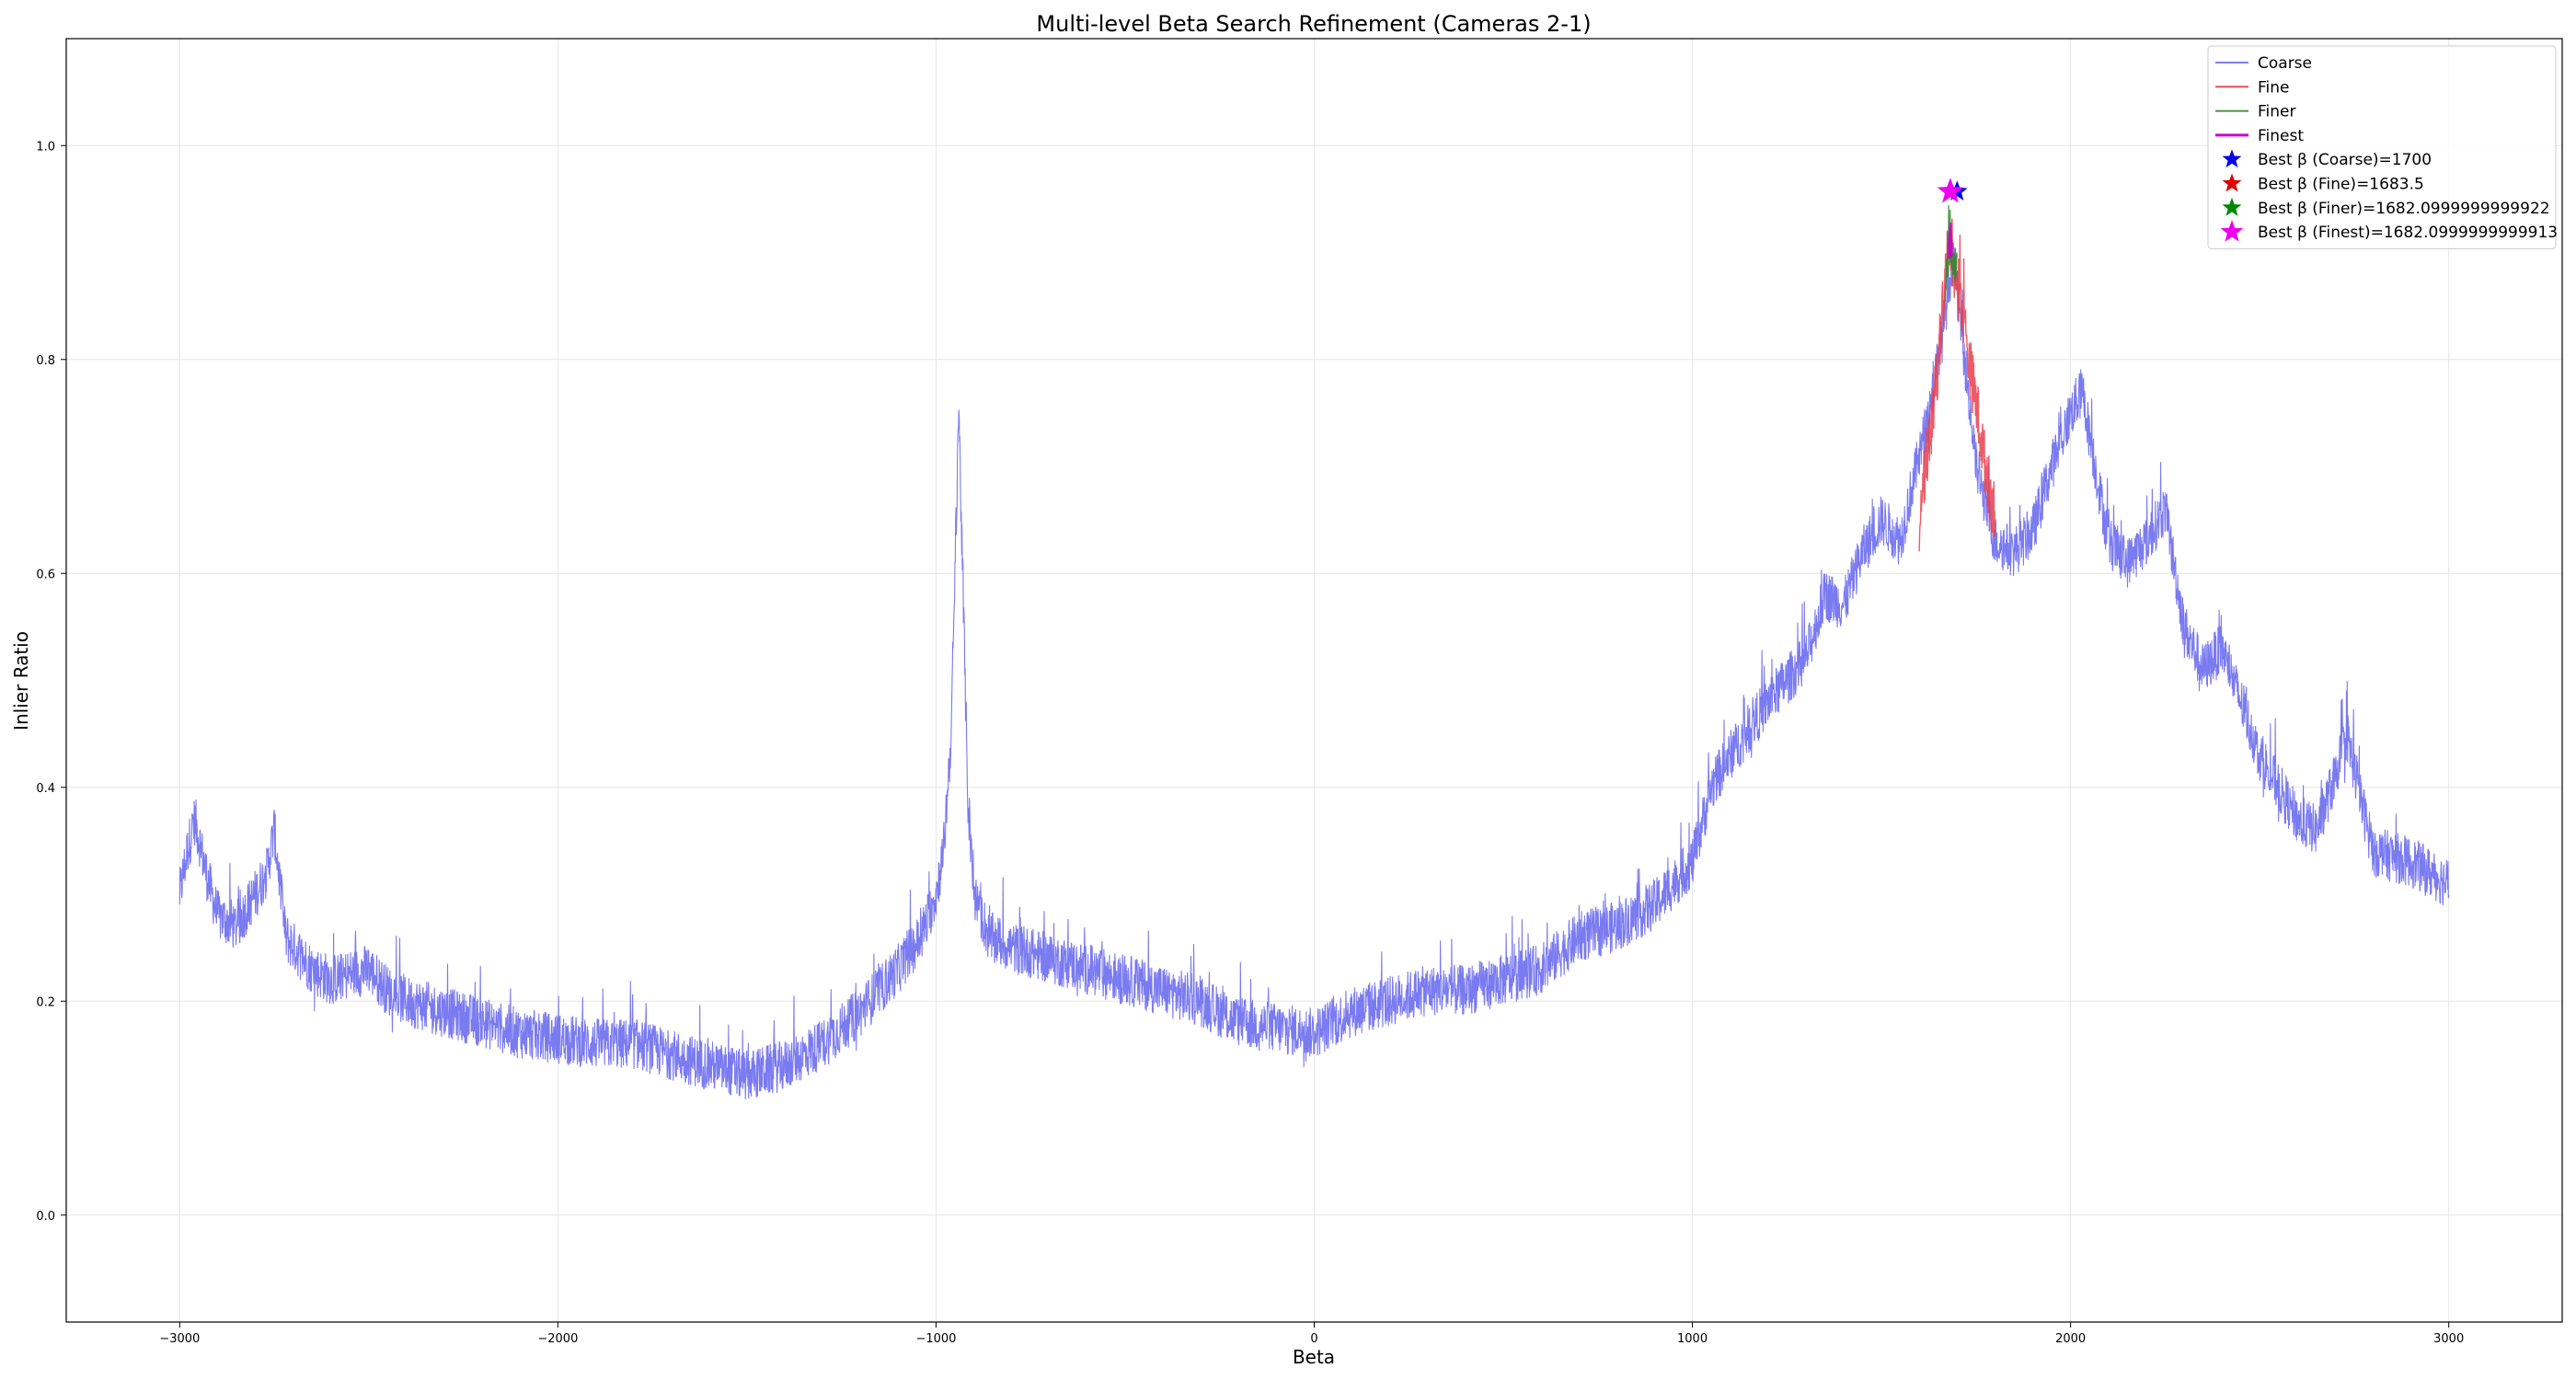 The image size is (2576, 1380). What do you see at coordinates (2345, 160) in the screenshot?
I see `legend-label: Best β (Coarse)=1700` at bounding box center [2345, 160].